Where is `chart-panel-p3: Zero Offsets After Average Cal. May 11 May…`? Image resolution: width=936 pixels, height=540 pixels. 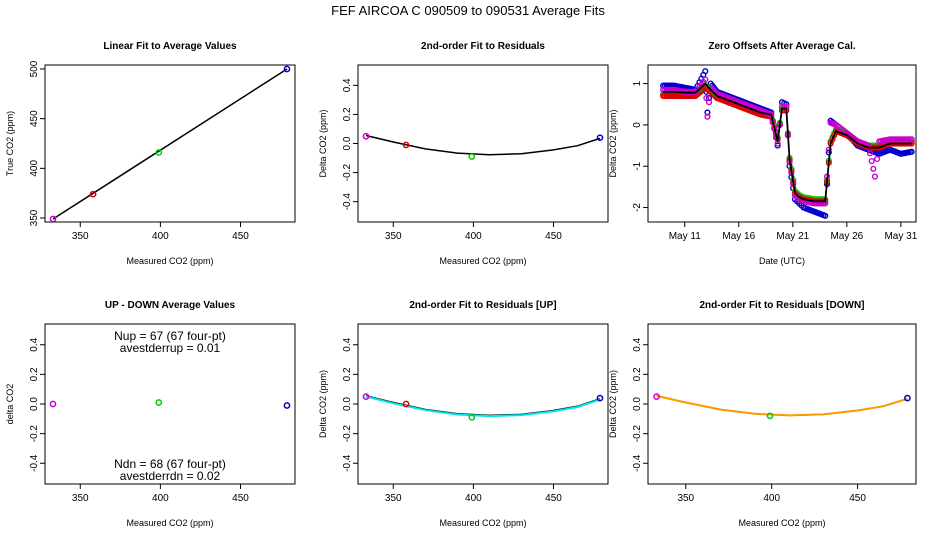
chart-panel-p3: Zero Offsets After Average Cal. May 11 May… is located at coordinates (763, 153).